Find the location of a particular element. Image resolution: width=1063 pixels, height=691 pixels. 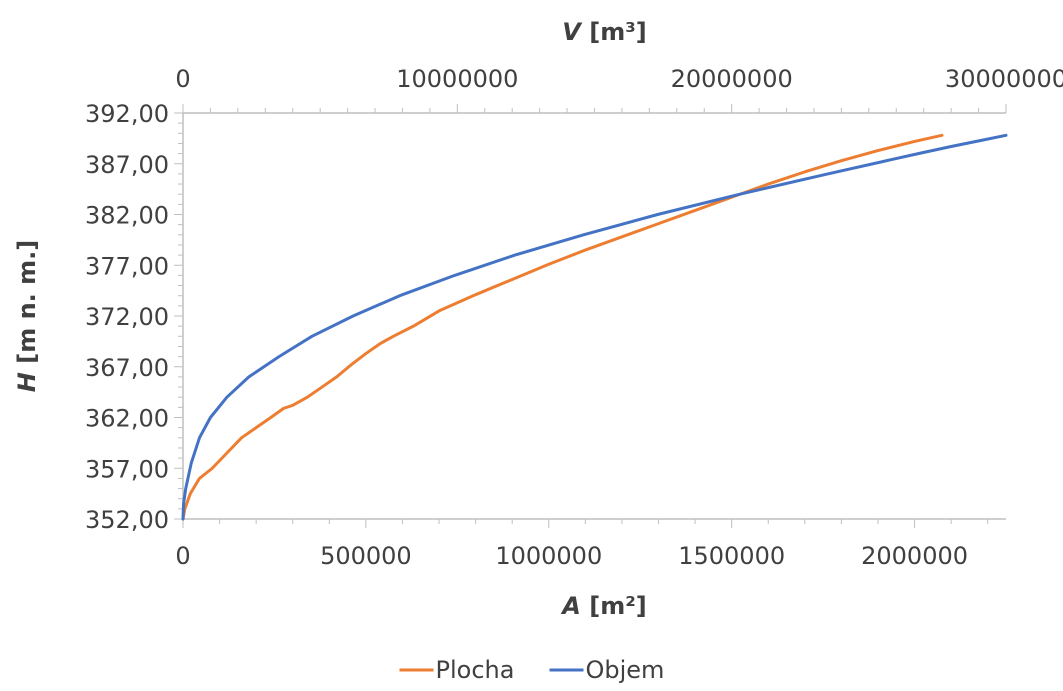

x-bottom-axis-title-unit: [m²] is located at coordinates (617, 606).